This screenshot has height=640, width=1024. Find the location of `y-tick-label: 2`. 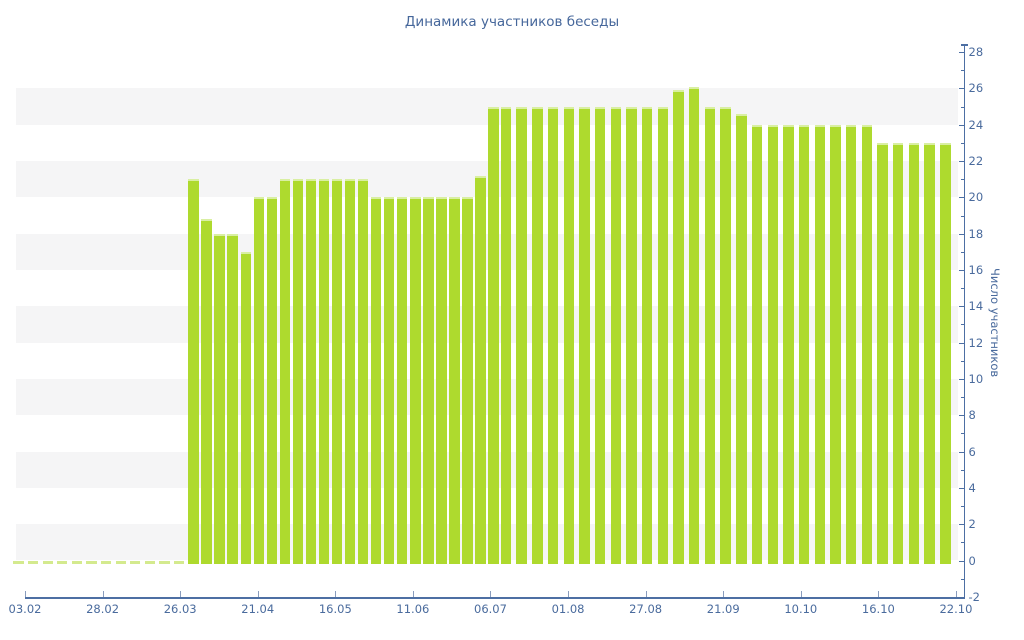

y-tick-label: 2 is located at coordinates (972, 524).